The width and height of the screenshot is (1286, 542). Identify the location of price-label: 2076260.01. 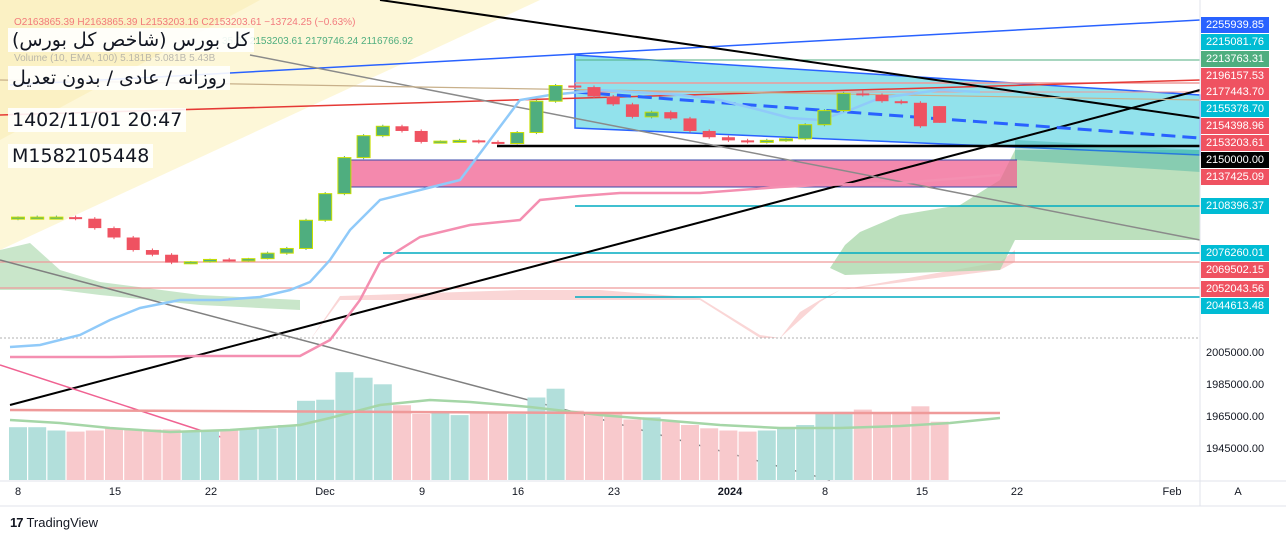
(1235, 253).